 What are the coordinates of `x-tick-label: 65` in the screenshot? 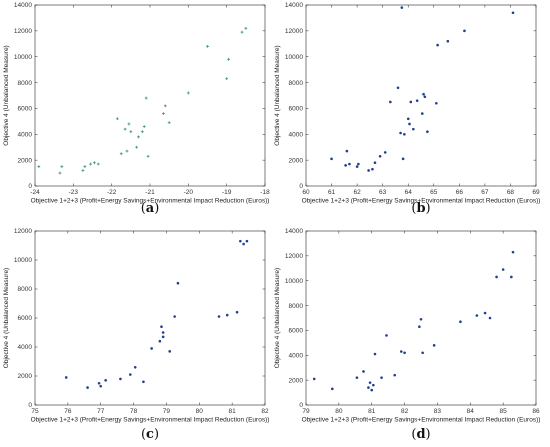 It's located at (434, 192).